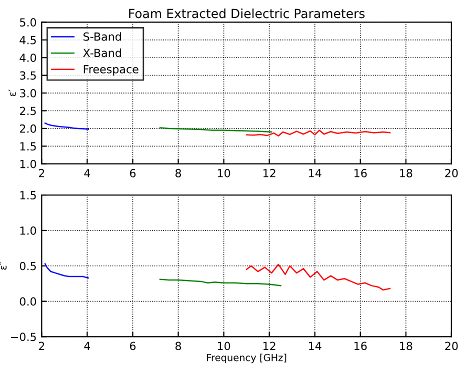 The image size is (463, 370). Describe the element at coordinates (28, 40) in the screenshot. I see `y-tick-label: 4.5` at that location.